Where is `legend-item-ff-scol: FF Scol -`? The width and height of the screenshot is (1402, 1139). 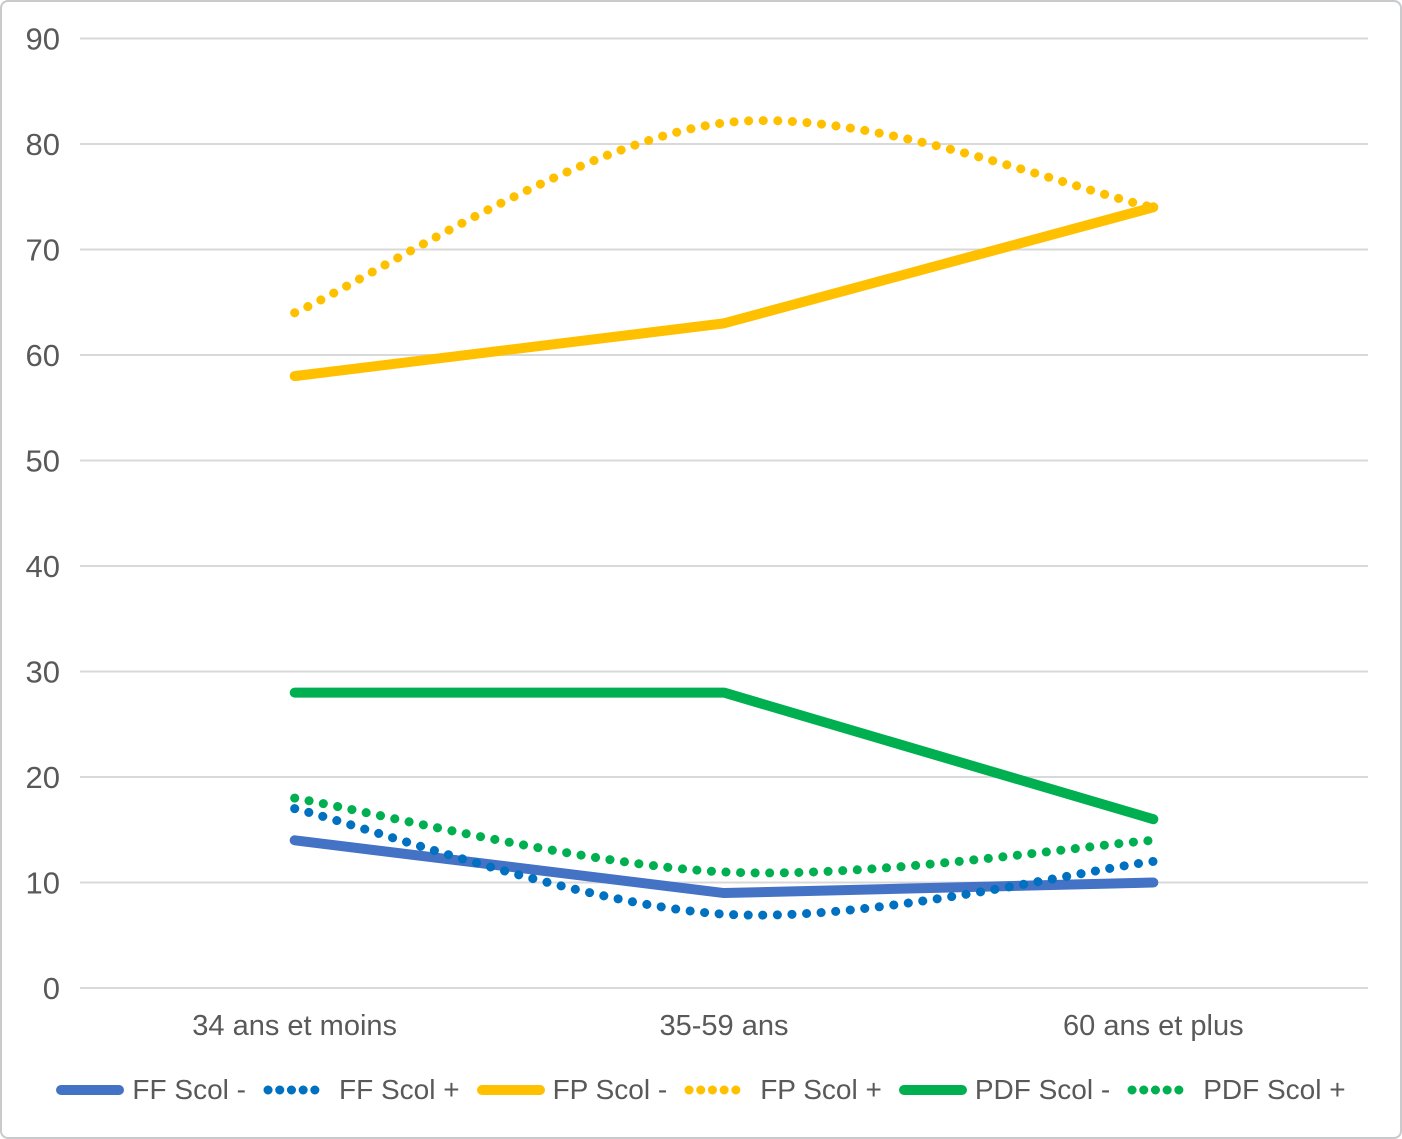
legend-item-ff-scol: FF Scol - is located at coordinates (151, 1090).